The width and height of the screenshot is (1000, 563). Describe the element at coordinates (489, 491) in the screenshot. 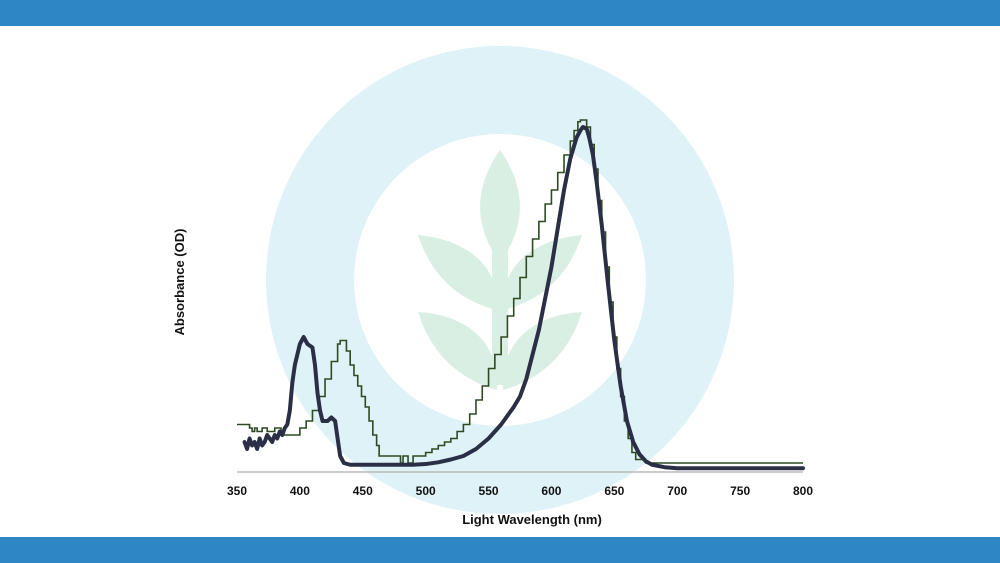

I see `x-tick-label: 550` at that location.